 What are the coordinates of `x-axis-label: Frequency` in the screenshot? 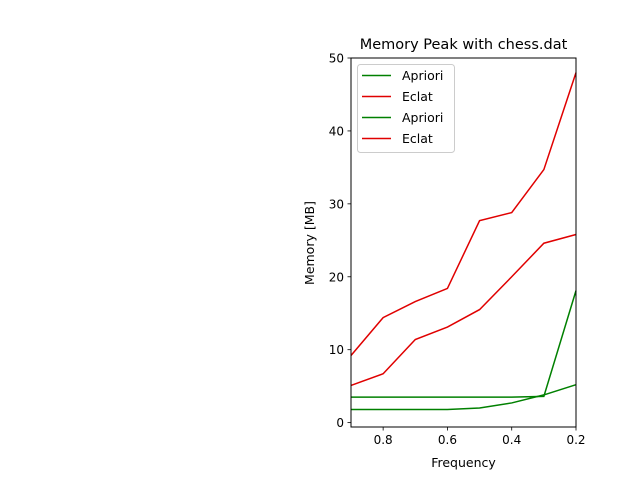 It's located at (463, 462).